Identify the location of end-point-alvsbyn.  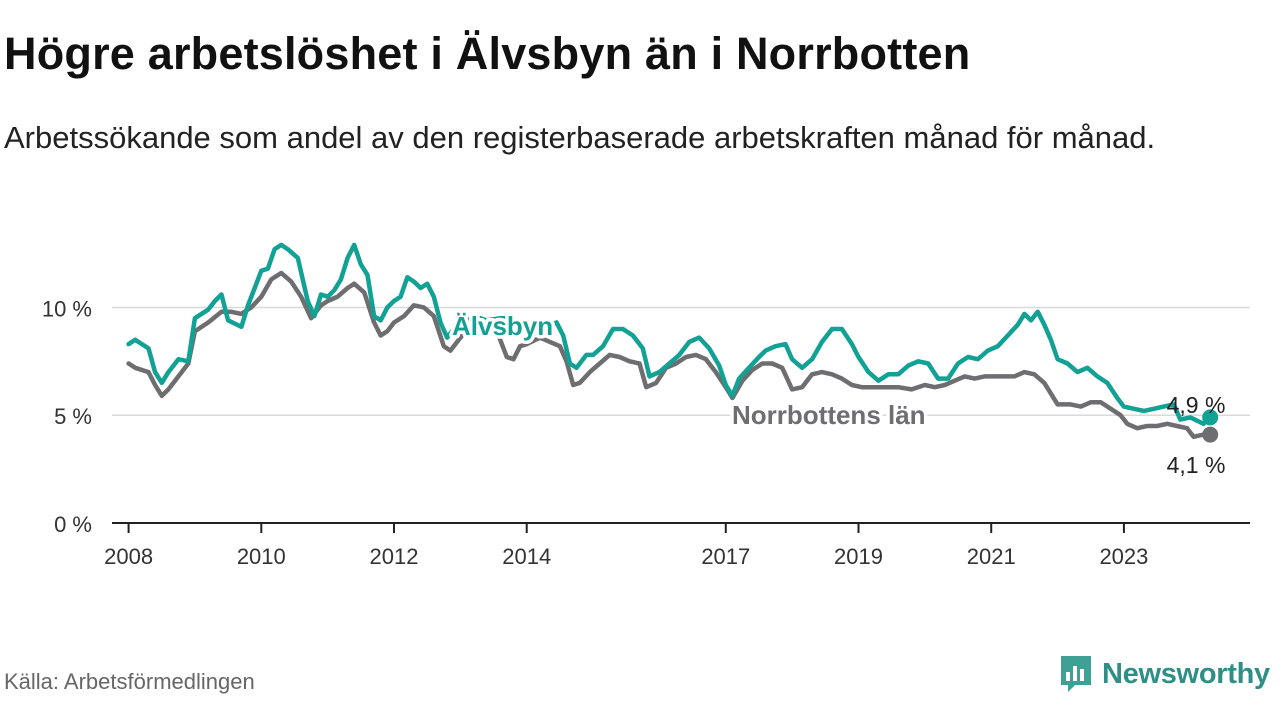
(1210, 417).